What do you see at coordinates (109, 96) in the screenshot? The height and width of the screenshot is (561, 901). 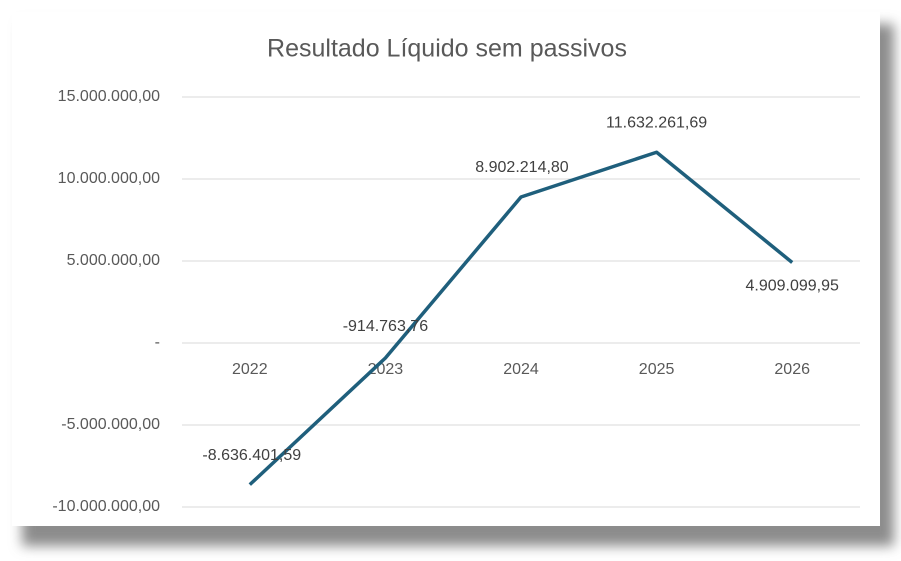 I see `y-tick-label: 15.000.000,00` at bounding box center [109, 96].